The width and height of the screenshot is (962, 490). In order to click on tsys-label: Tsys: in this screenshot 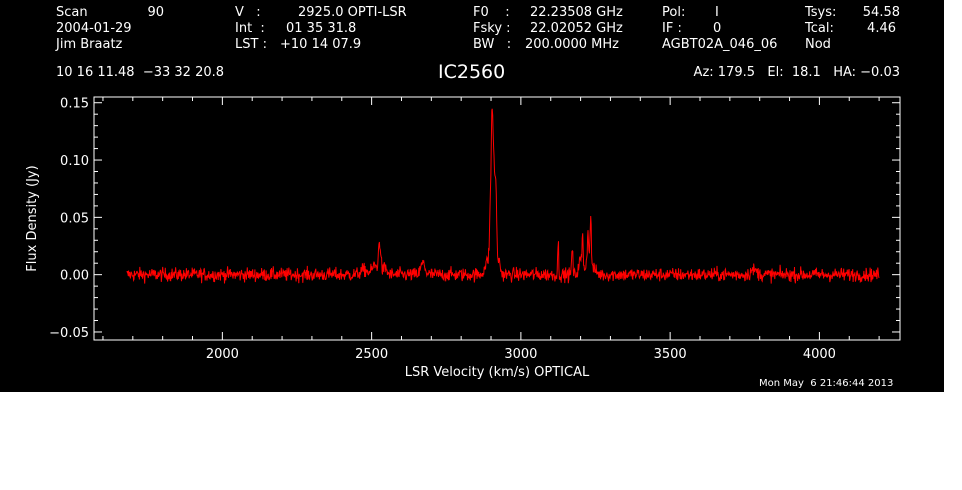, I will do `click(821, 12)`.